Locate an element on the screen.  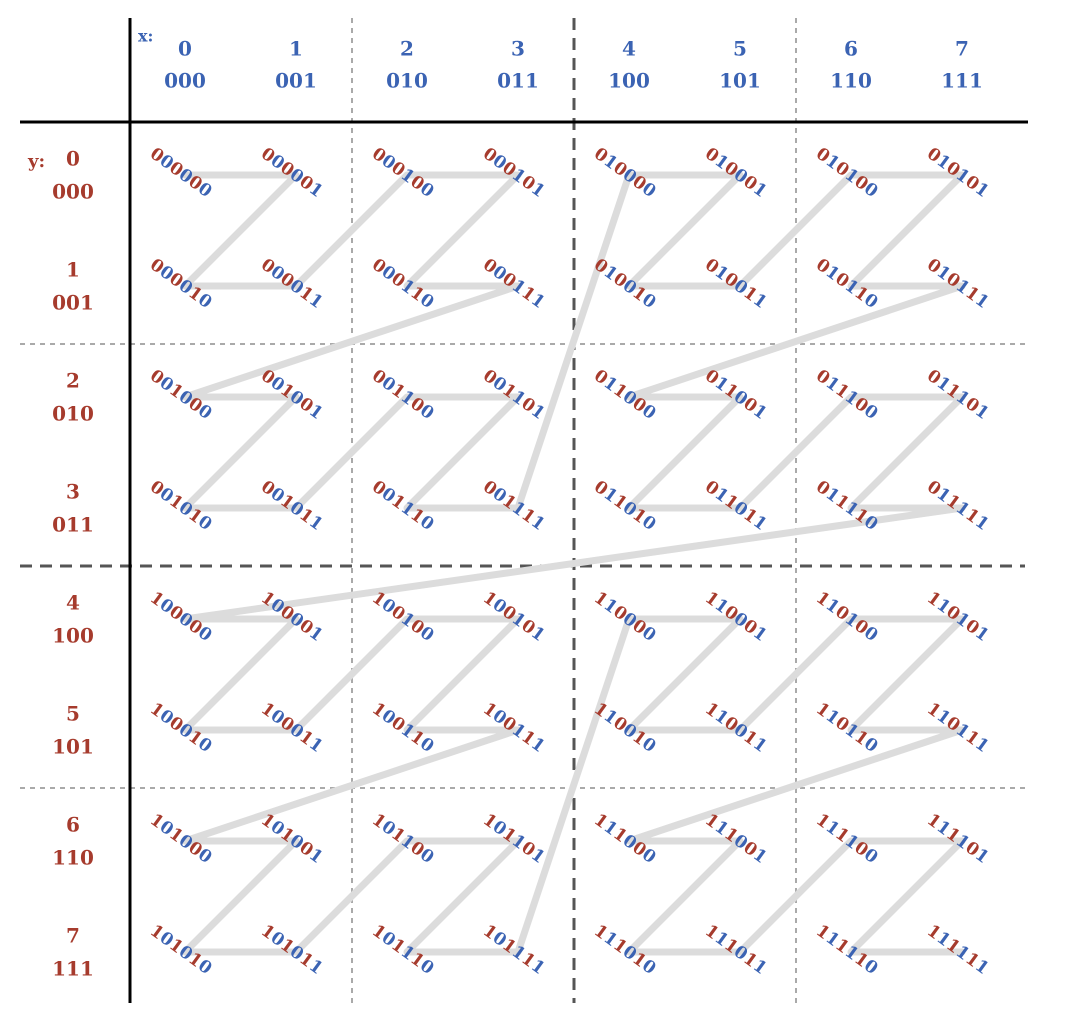
cell-code: 101111 is located at coordinates (513, 950).